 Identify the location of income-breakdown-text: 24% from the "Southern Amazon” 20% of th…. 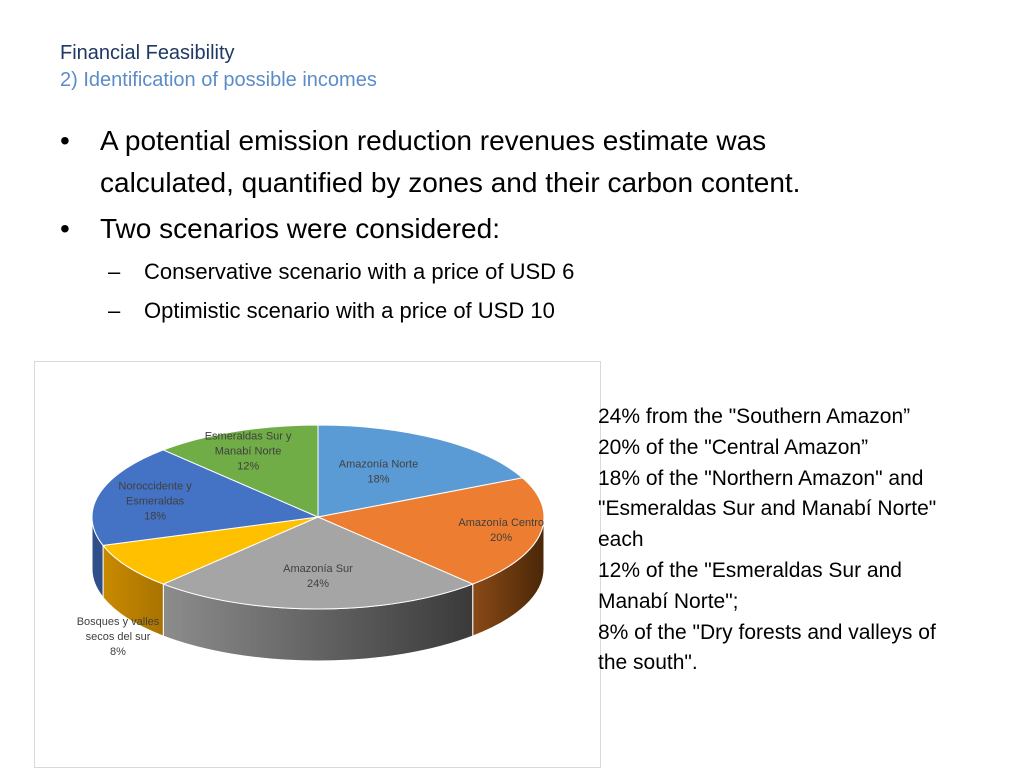
(798, 540).